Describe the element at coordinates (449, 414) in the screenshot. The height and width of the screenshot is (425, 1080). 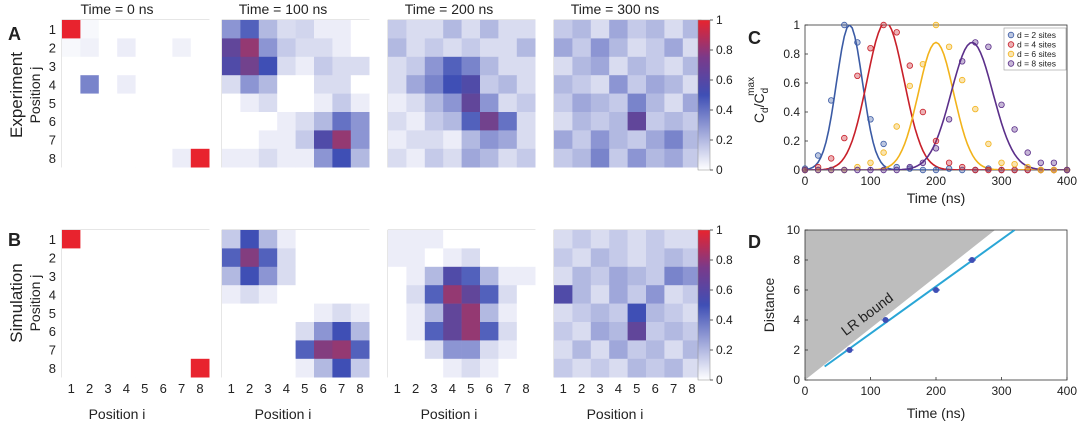
I see `xlabel-position-i-2: Position i` at that location.